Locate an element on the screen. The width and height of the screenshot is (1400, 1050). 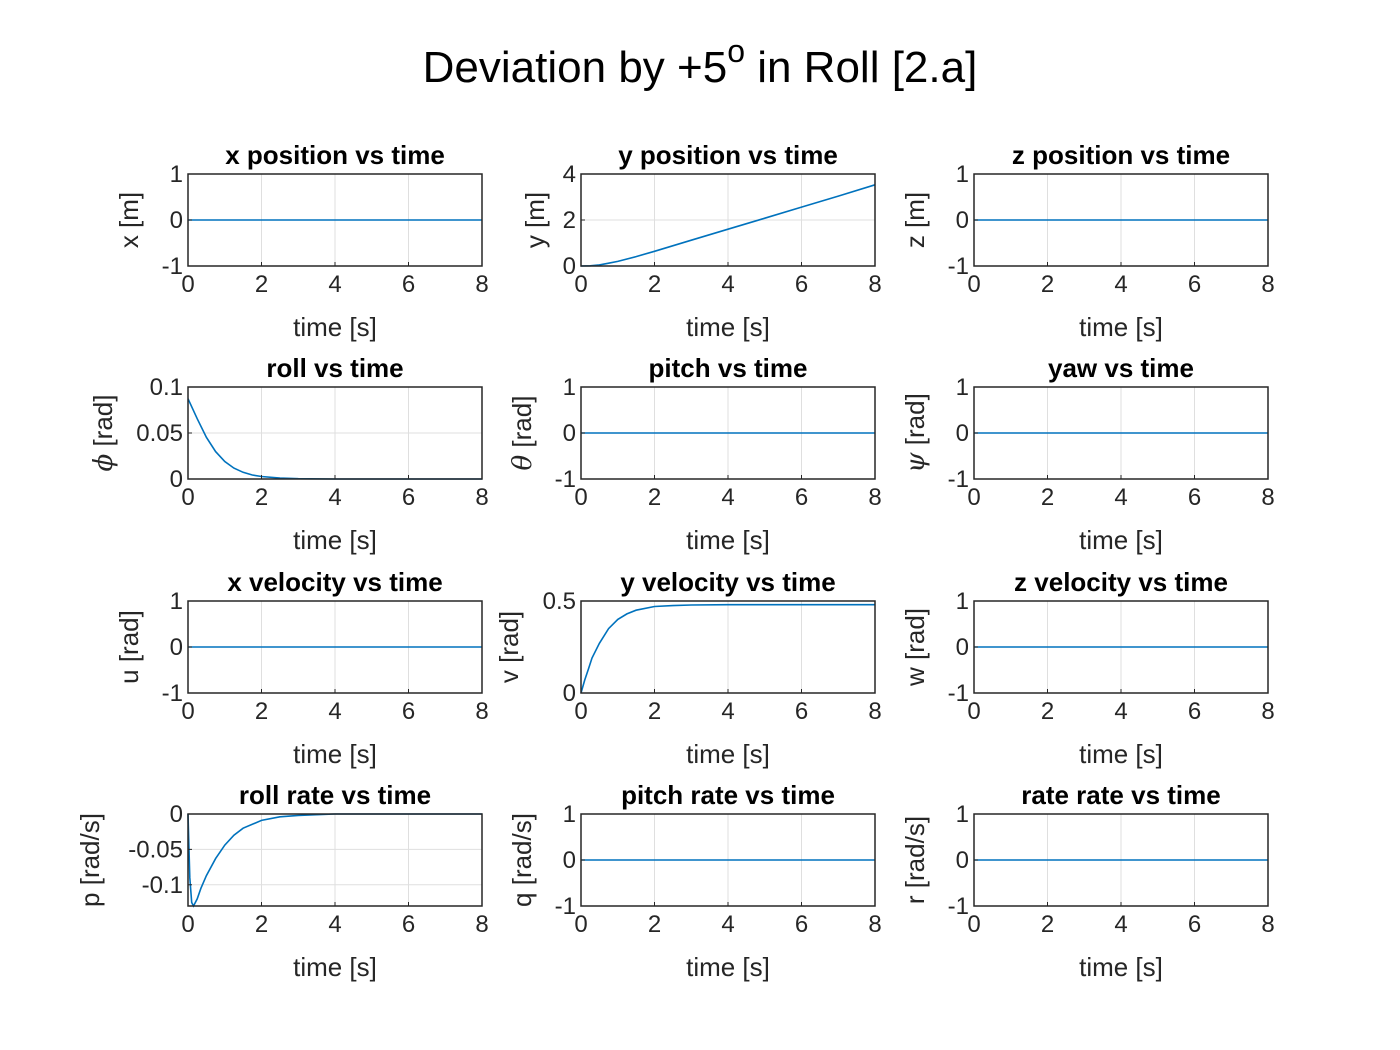
y-tick-label: 0.5 is located at coordinates (559, 601).